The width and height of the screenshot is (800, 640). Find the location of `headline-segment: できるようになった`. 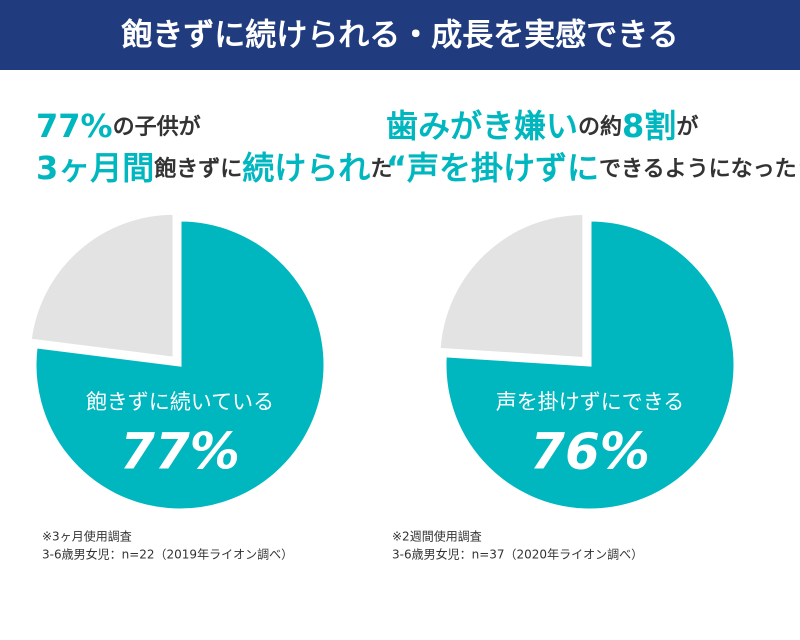

headline-segment: できるようになった is located at coordinates (698, 169).